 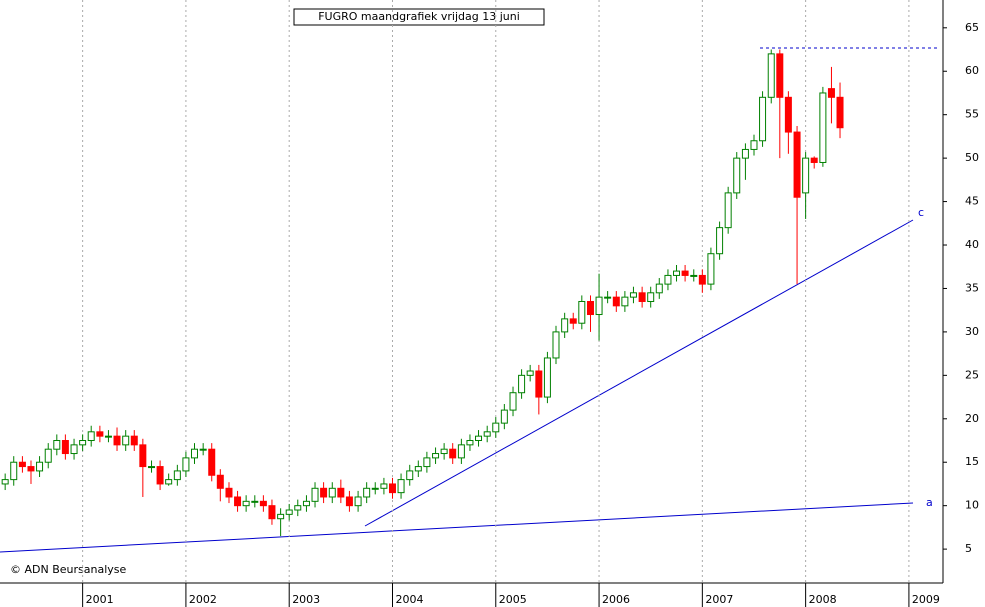 I want to click on y-tick-label: 50, so click(x=972, y=157).